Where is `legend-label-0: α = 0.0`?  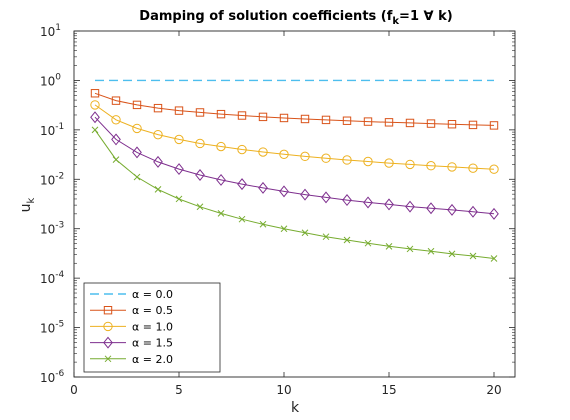 legend-label-0: α = 0.0 is located at coordinates (152, 294).